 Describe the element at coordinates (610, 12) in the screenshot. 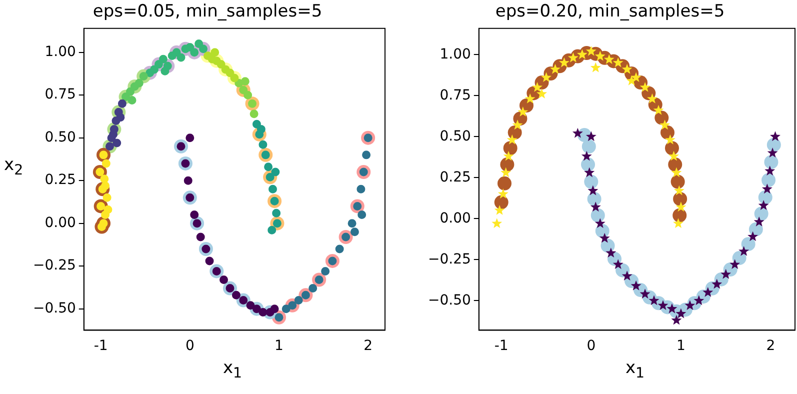

I see `chart-title: eps=0.20, min_samples=5` at that location.